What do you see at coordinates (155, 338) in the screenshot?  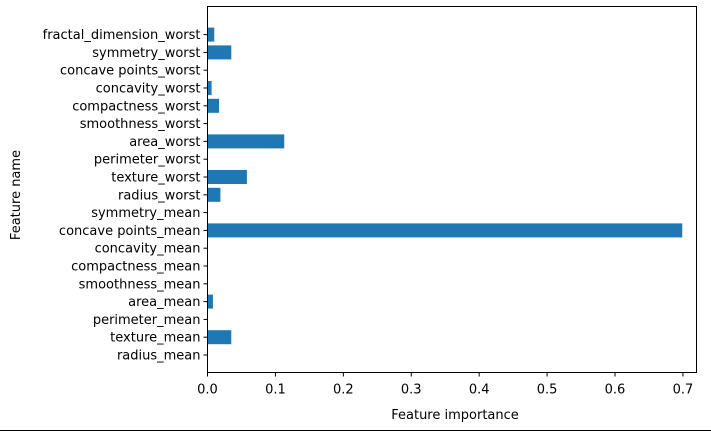 I see `y-tick-label: texture_mean` at bounding box center [155, 338].